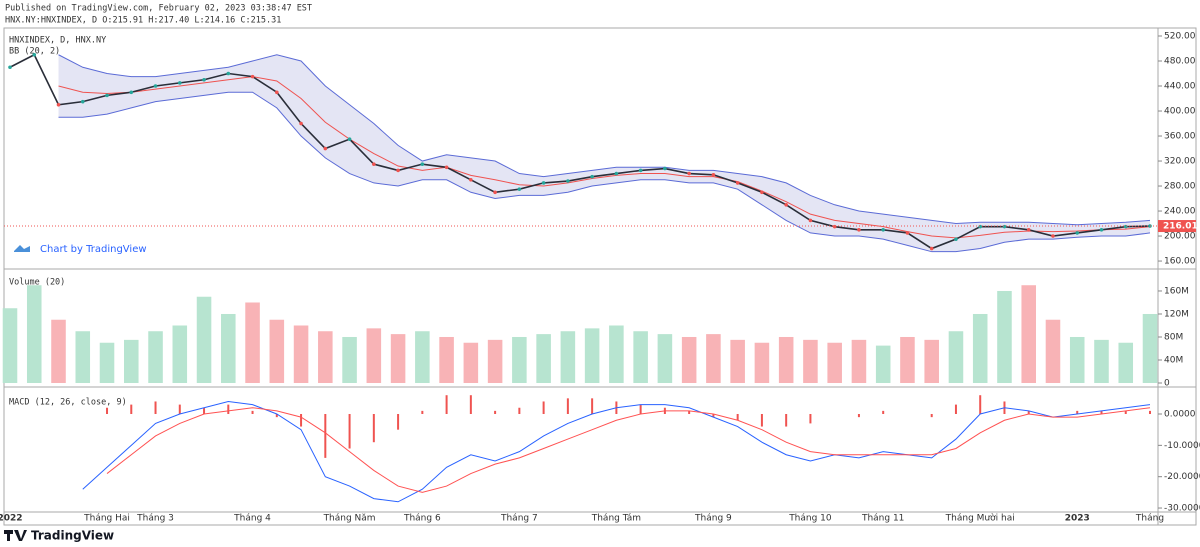 The image size is (1200, 547). Describe the element at coordinates (810, 519) in the screenshot. I see `x-tick-label: Tháng 10` at that location.